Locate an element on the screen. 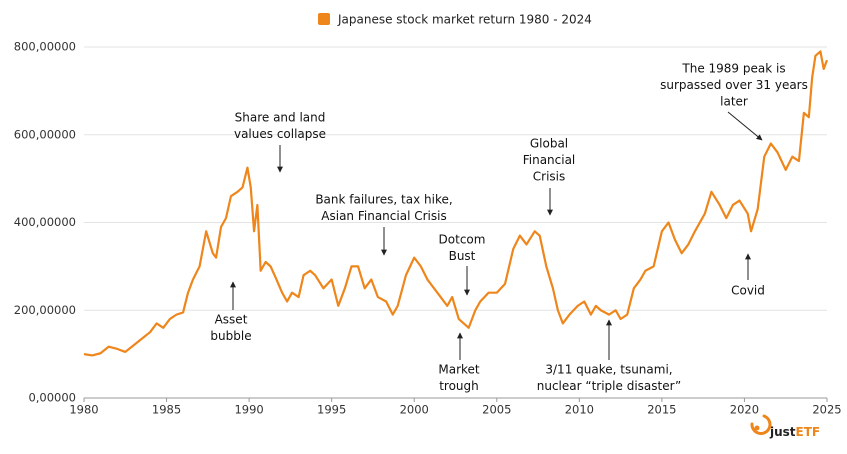 The height and width of the screenshot is (454, 847). annotation: nuclear “triple disaster” is located at coordinates (609, 386).